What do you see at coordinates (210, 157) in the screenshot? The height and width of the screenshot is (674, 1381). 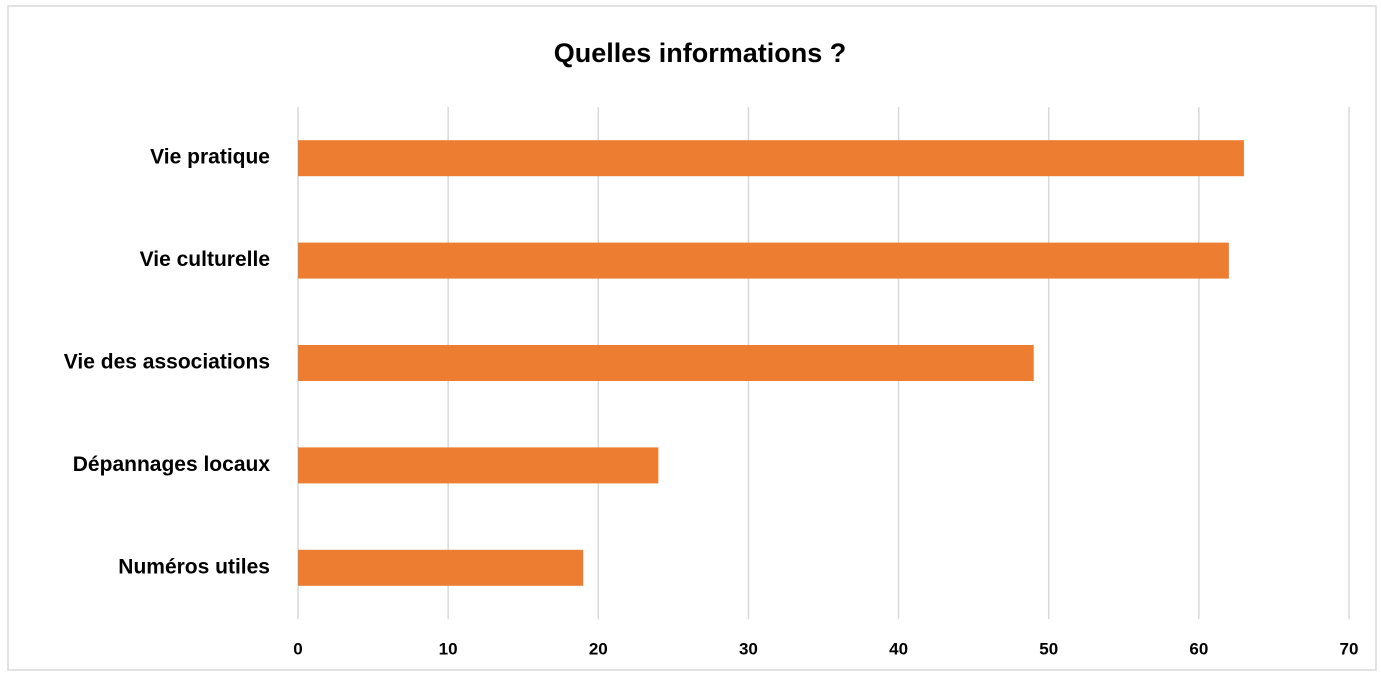 I see `y-tick-label: Vie pratique` at bounding box center [210, 157].